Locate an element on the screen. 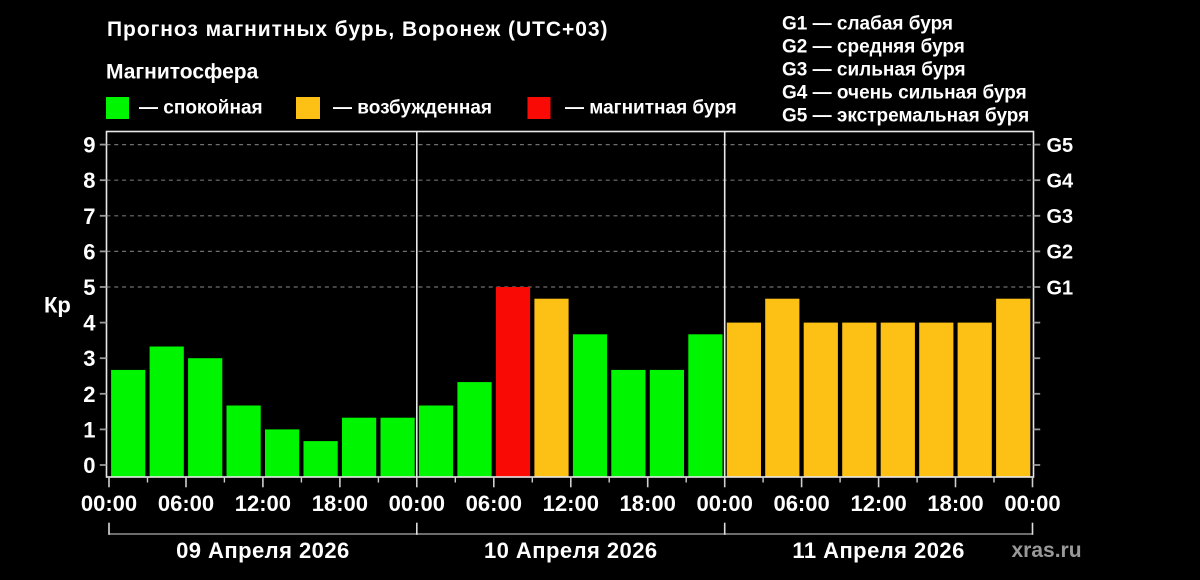 This screenshot has width=1200, height=580. svg-text: 9 is located at coordinates (89, 145).